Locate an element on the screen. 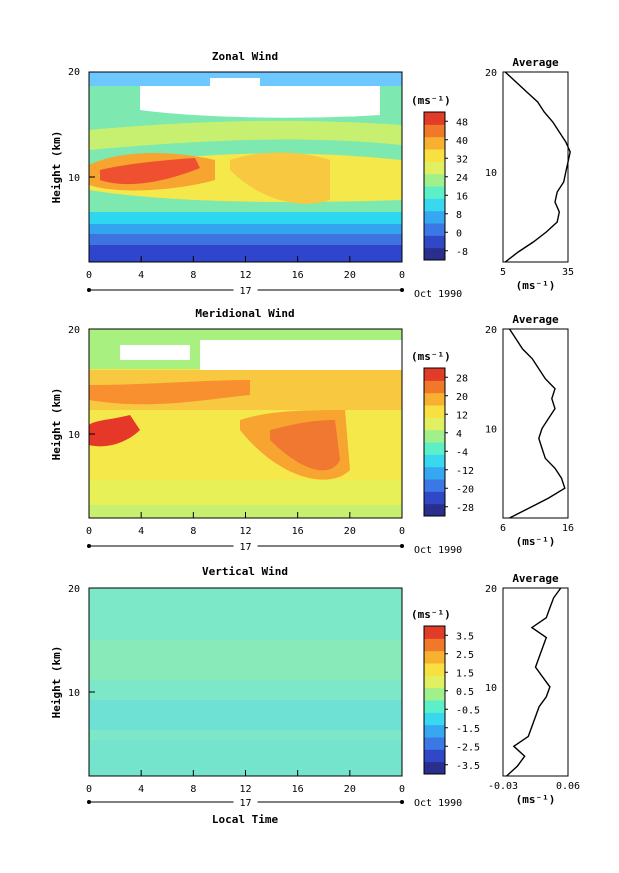 The width and height of the screenshot is (619, 873). heatmap-field is located at coordinates (245, 423).